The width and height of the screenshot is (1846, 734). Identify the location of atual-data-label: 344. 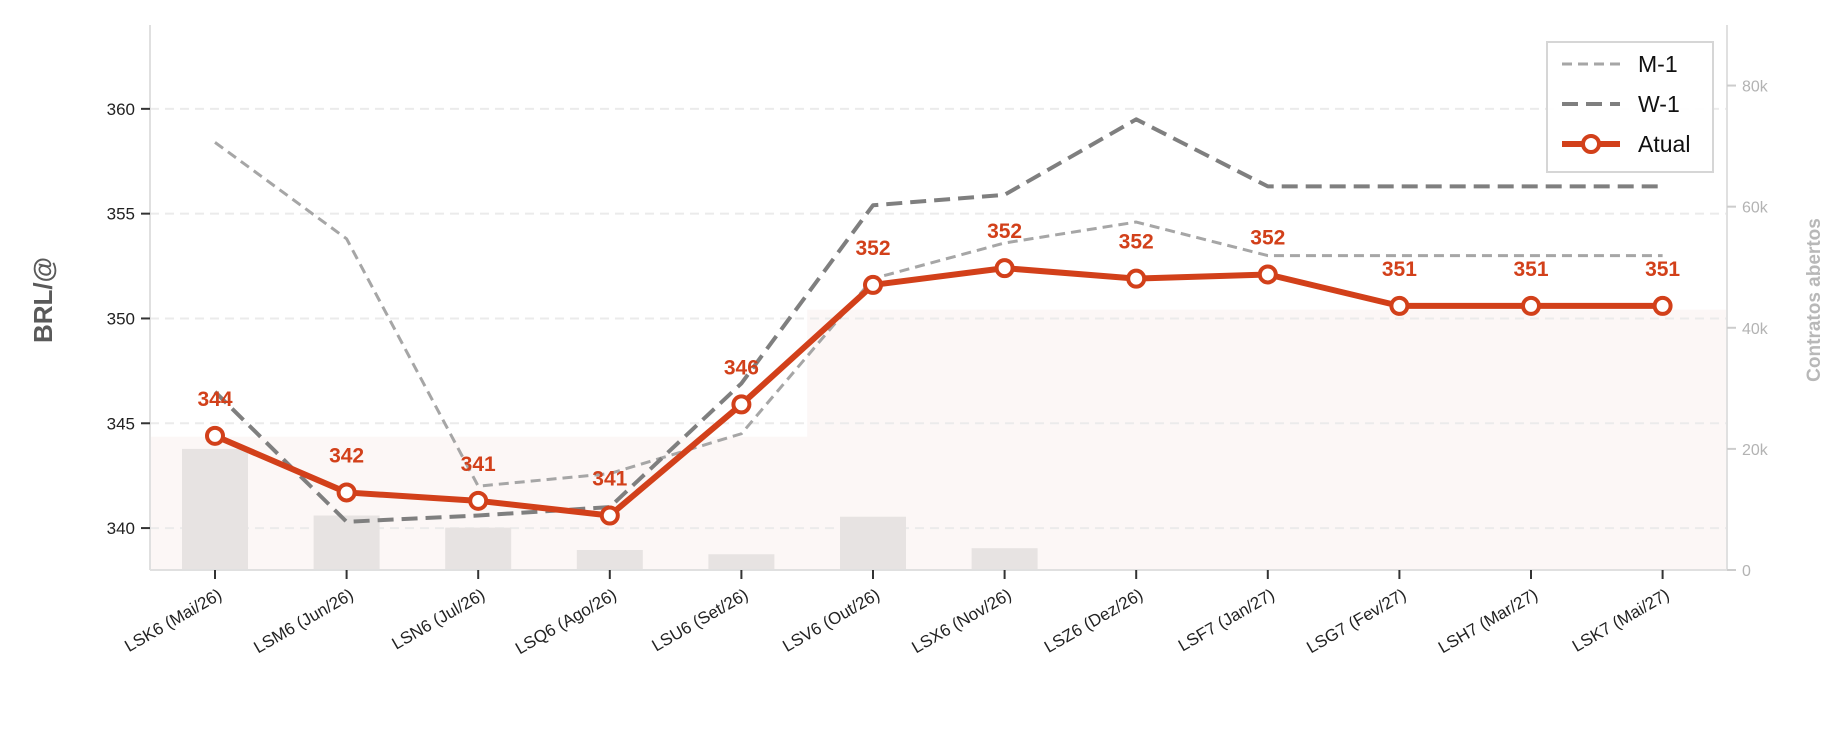
(214, 399).